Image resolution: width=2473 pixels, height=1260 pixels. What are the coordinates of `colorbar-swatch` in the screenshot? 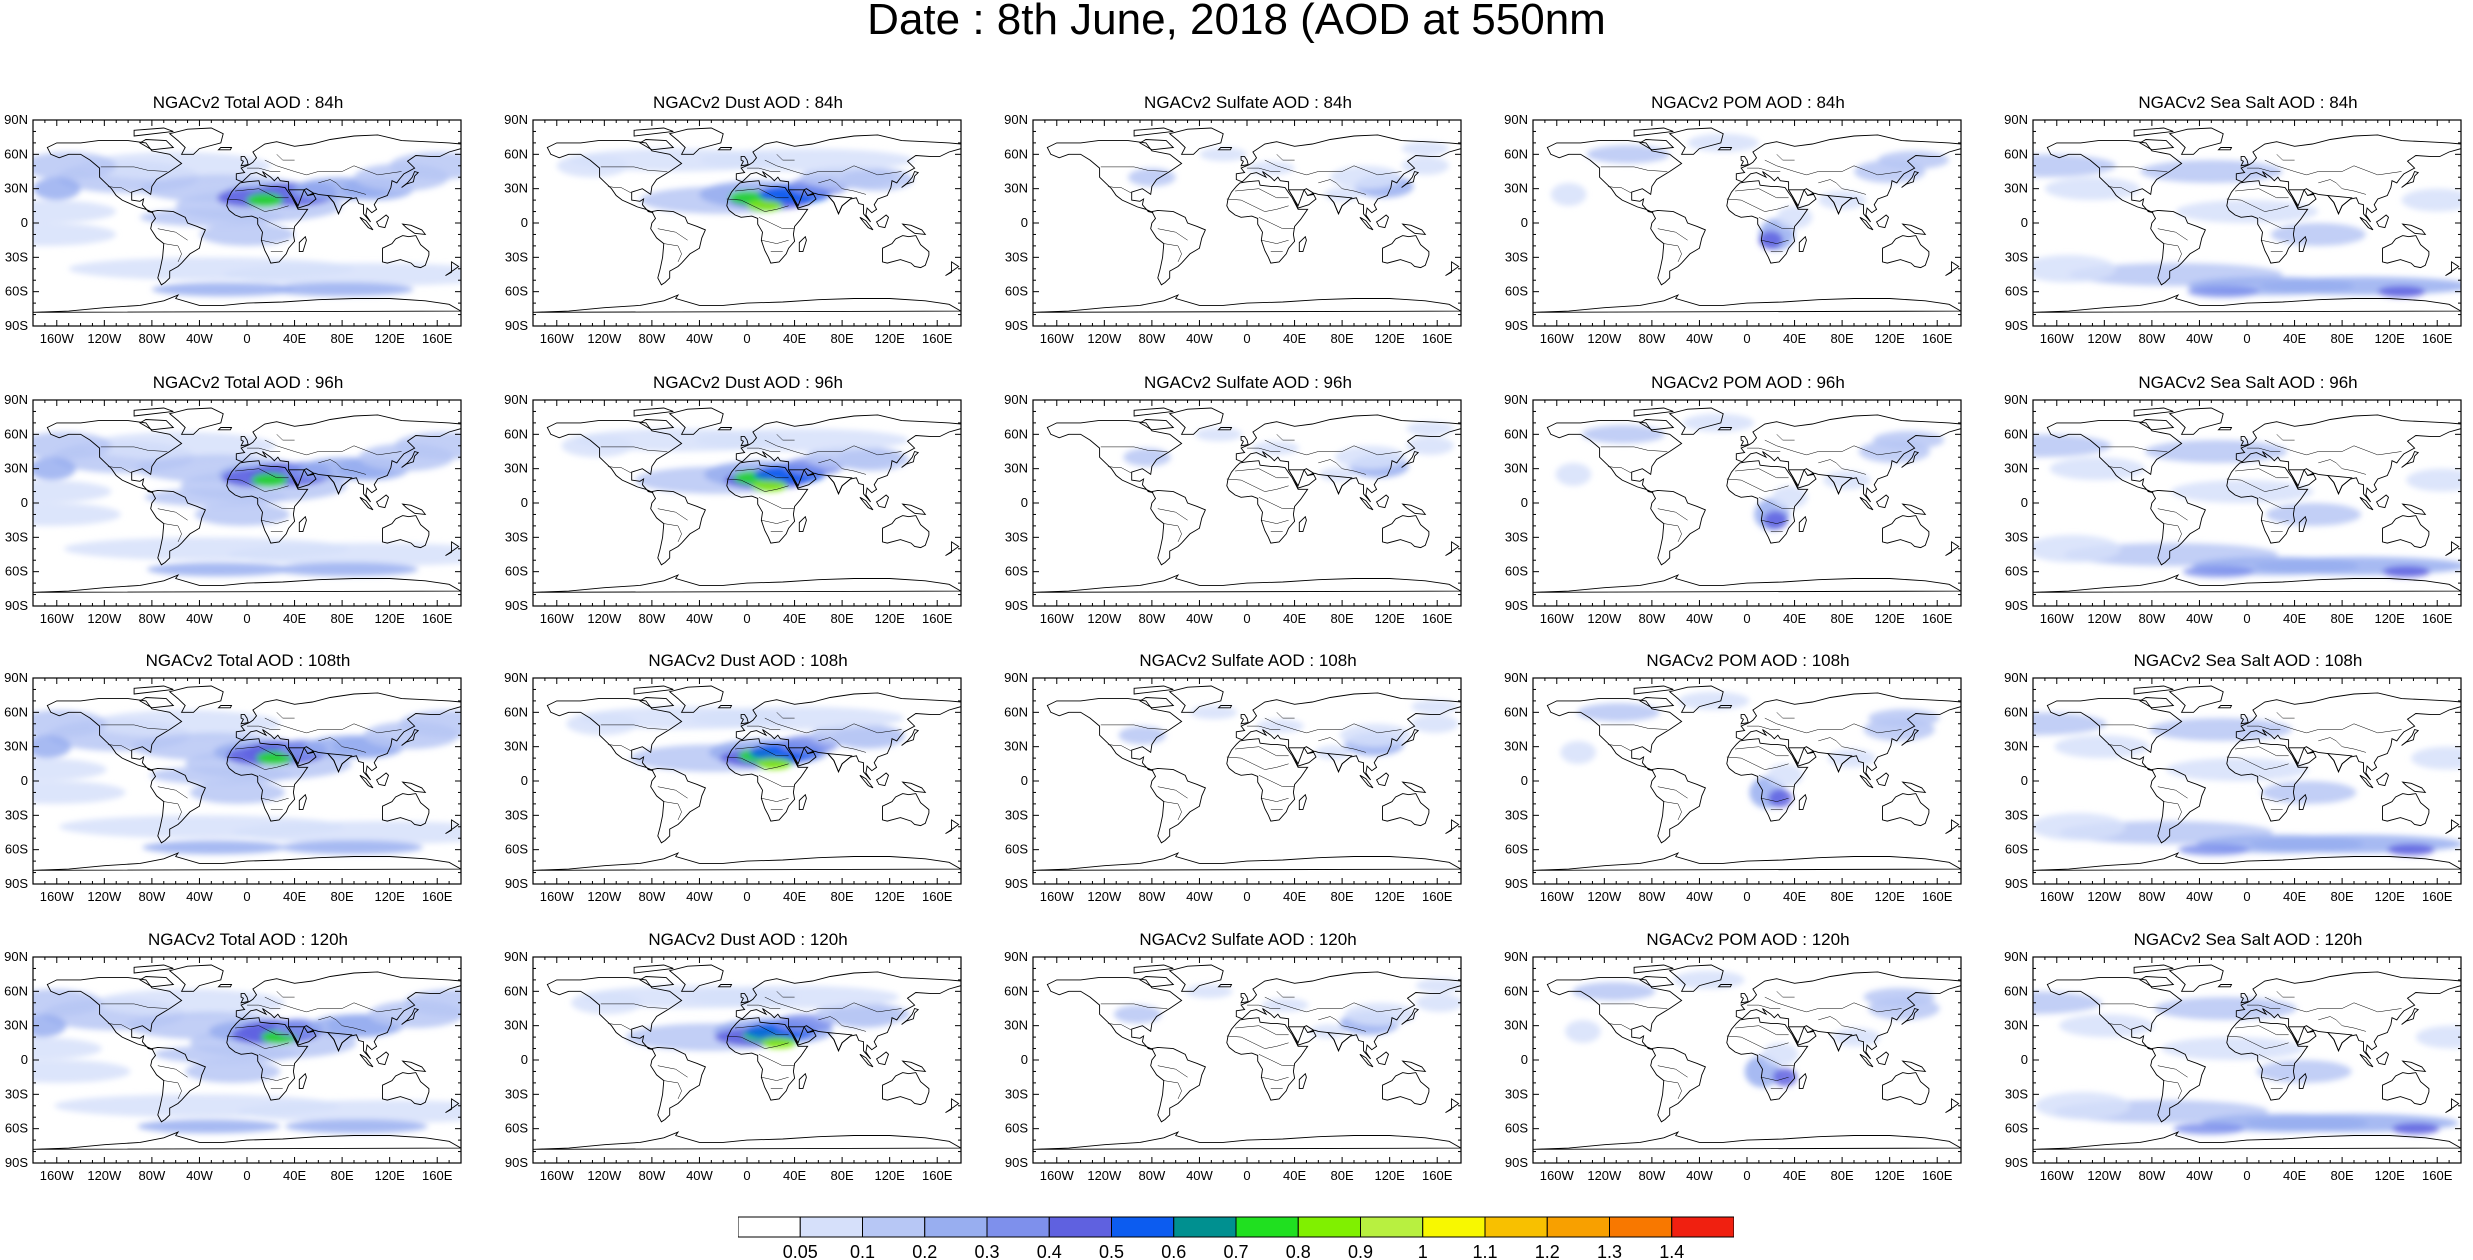 It's located at (1516, 1227).